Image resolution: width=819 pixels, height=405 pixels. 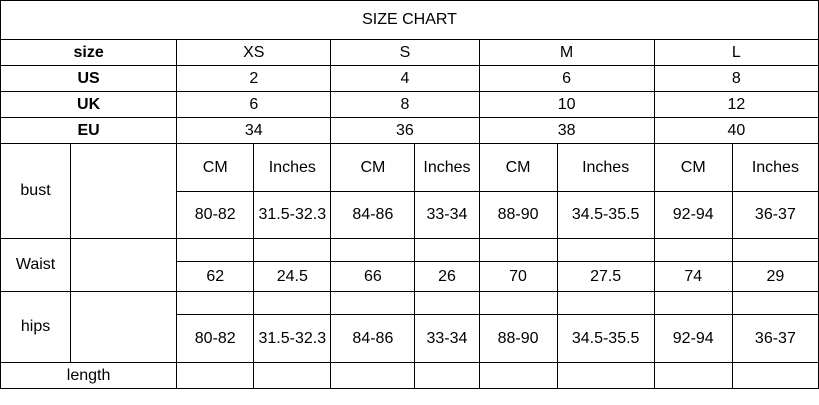 I want to click on length-value-xs-cm, so click(x=215, y=375).